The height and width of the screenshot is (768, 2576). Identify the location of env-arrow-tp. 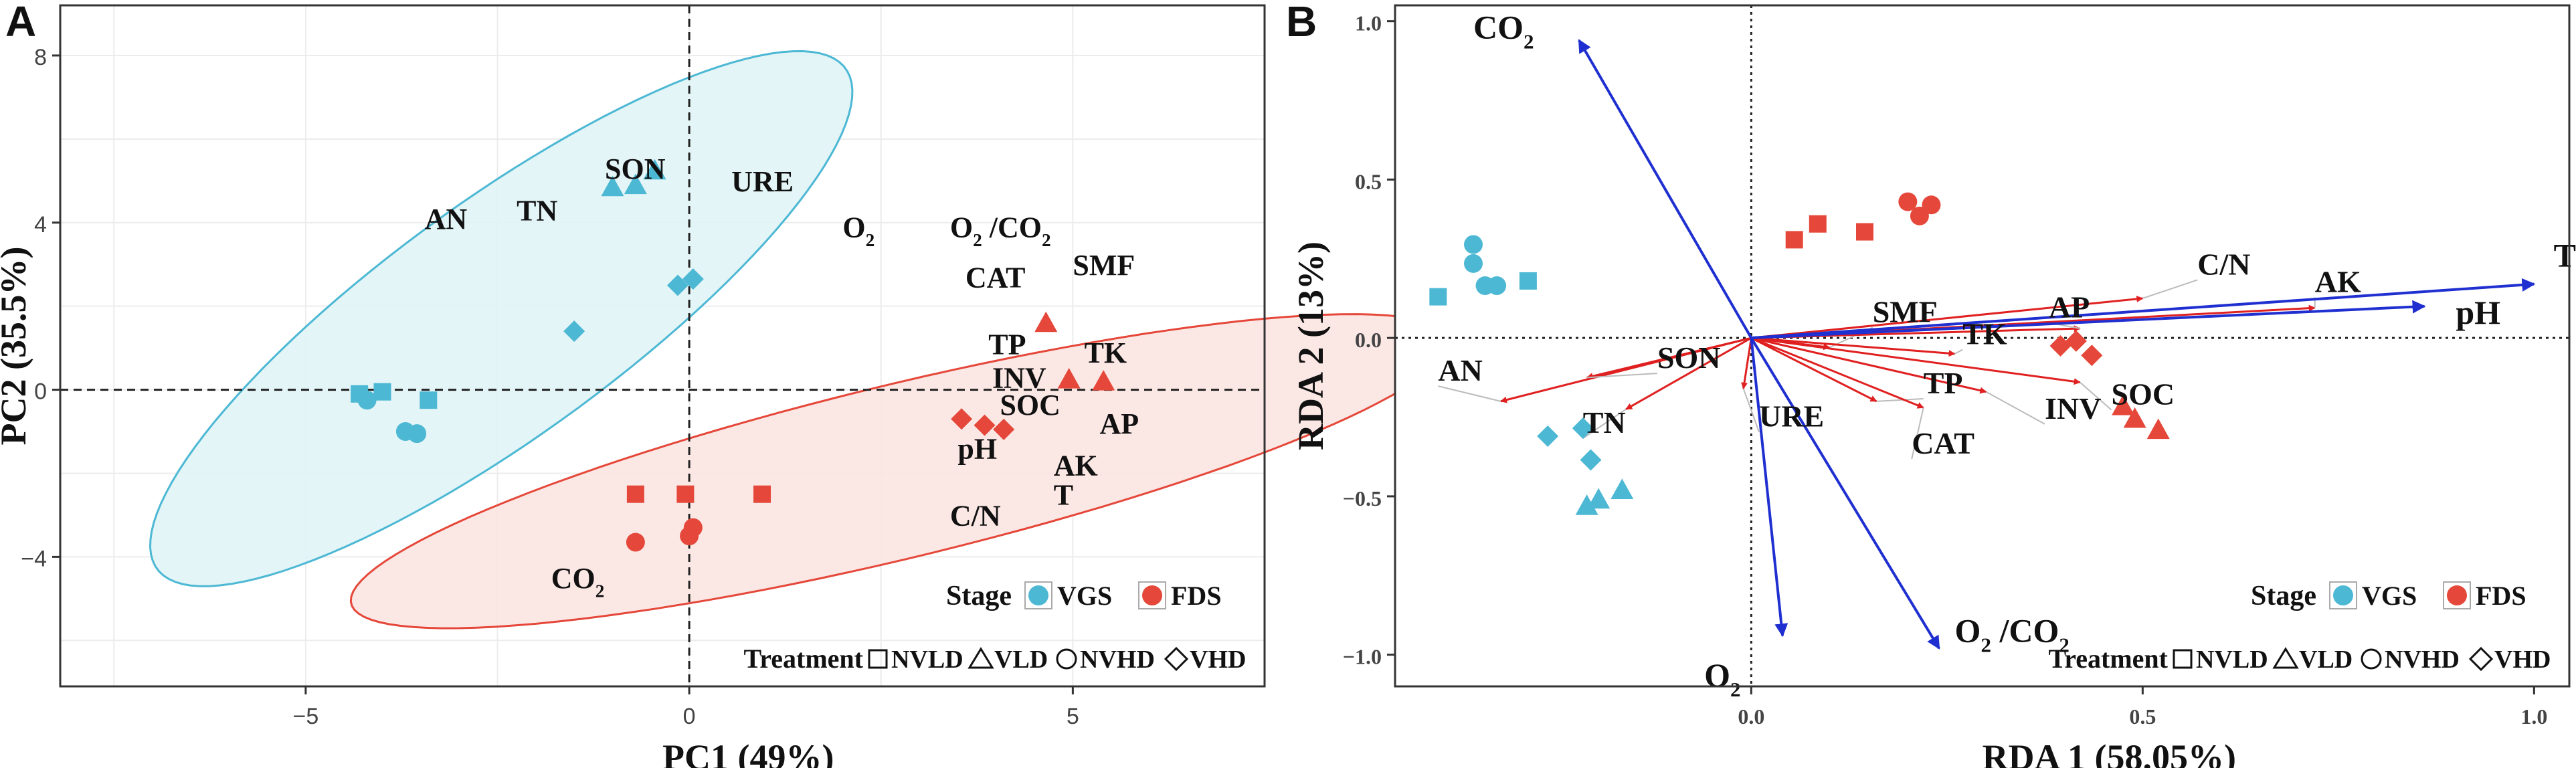
(1813, 370).